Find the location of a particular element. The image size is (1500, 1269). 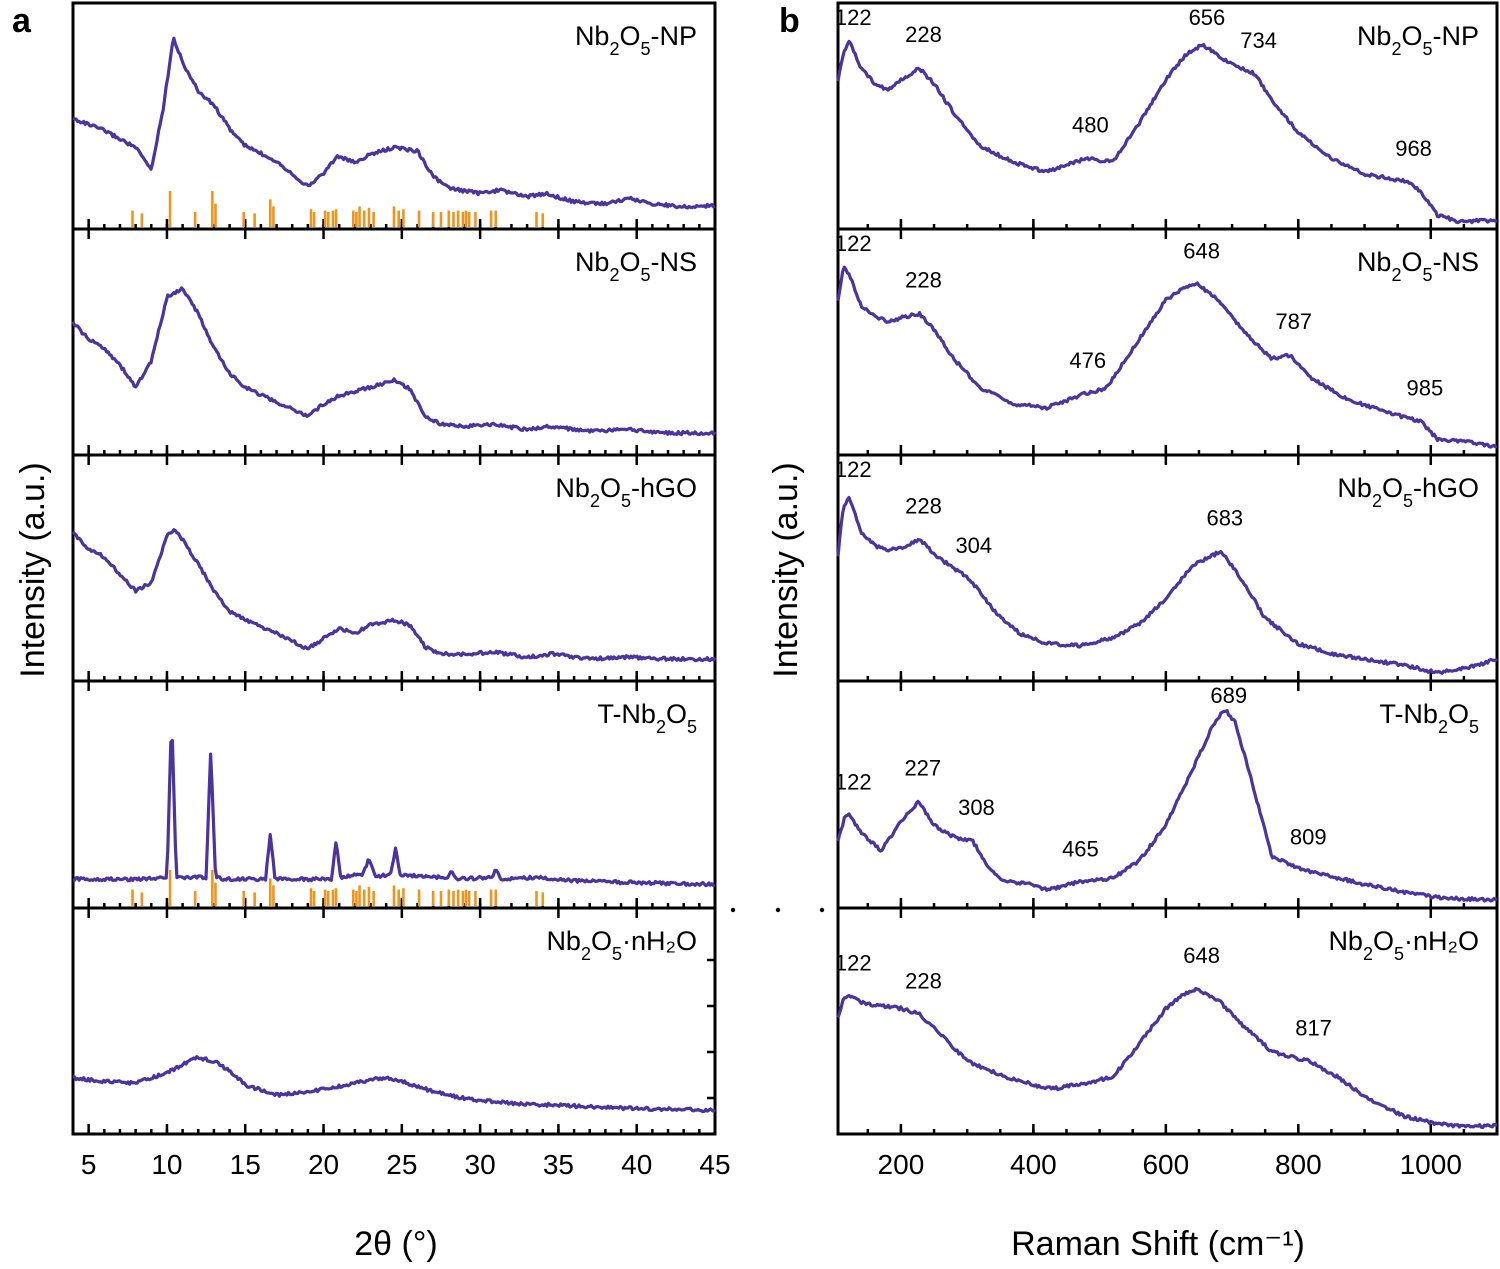

subplot-5: 200 400 600 800 1000 Nb2O5·nH₂O 122 228 648 817 is located at coordinates (1167, 1043).